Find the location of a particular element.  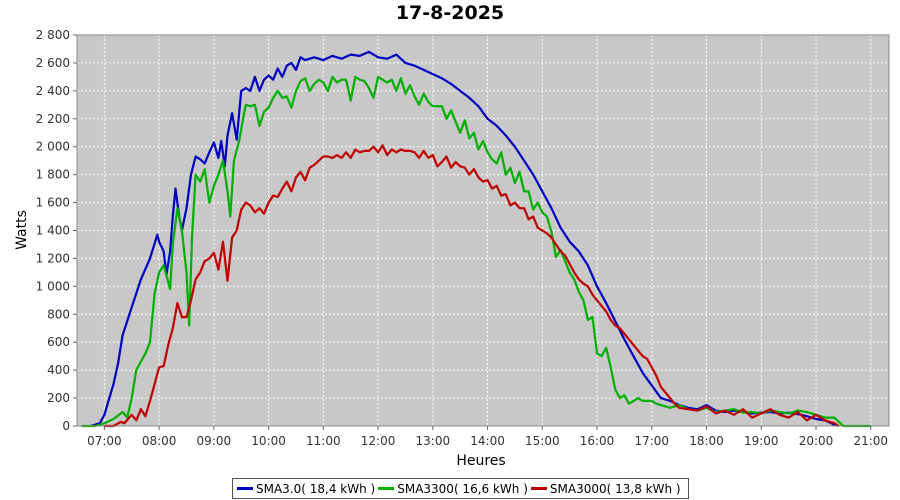

y-tick-label: 2 800 is located at coordinates (53, 35).